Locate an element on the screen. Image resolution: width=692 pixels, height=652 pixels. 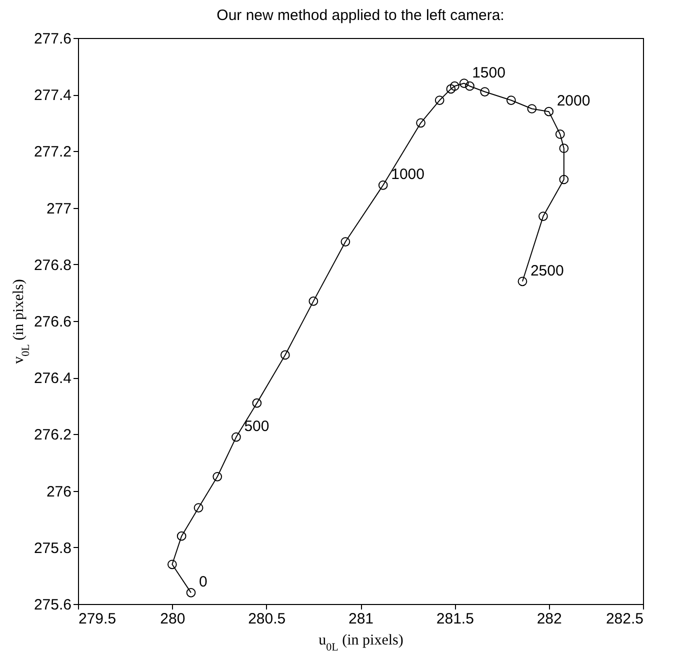
y-tick-label: 276.8 is located at coordinates (53, 265).